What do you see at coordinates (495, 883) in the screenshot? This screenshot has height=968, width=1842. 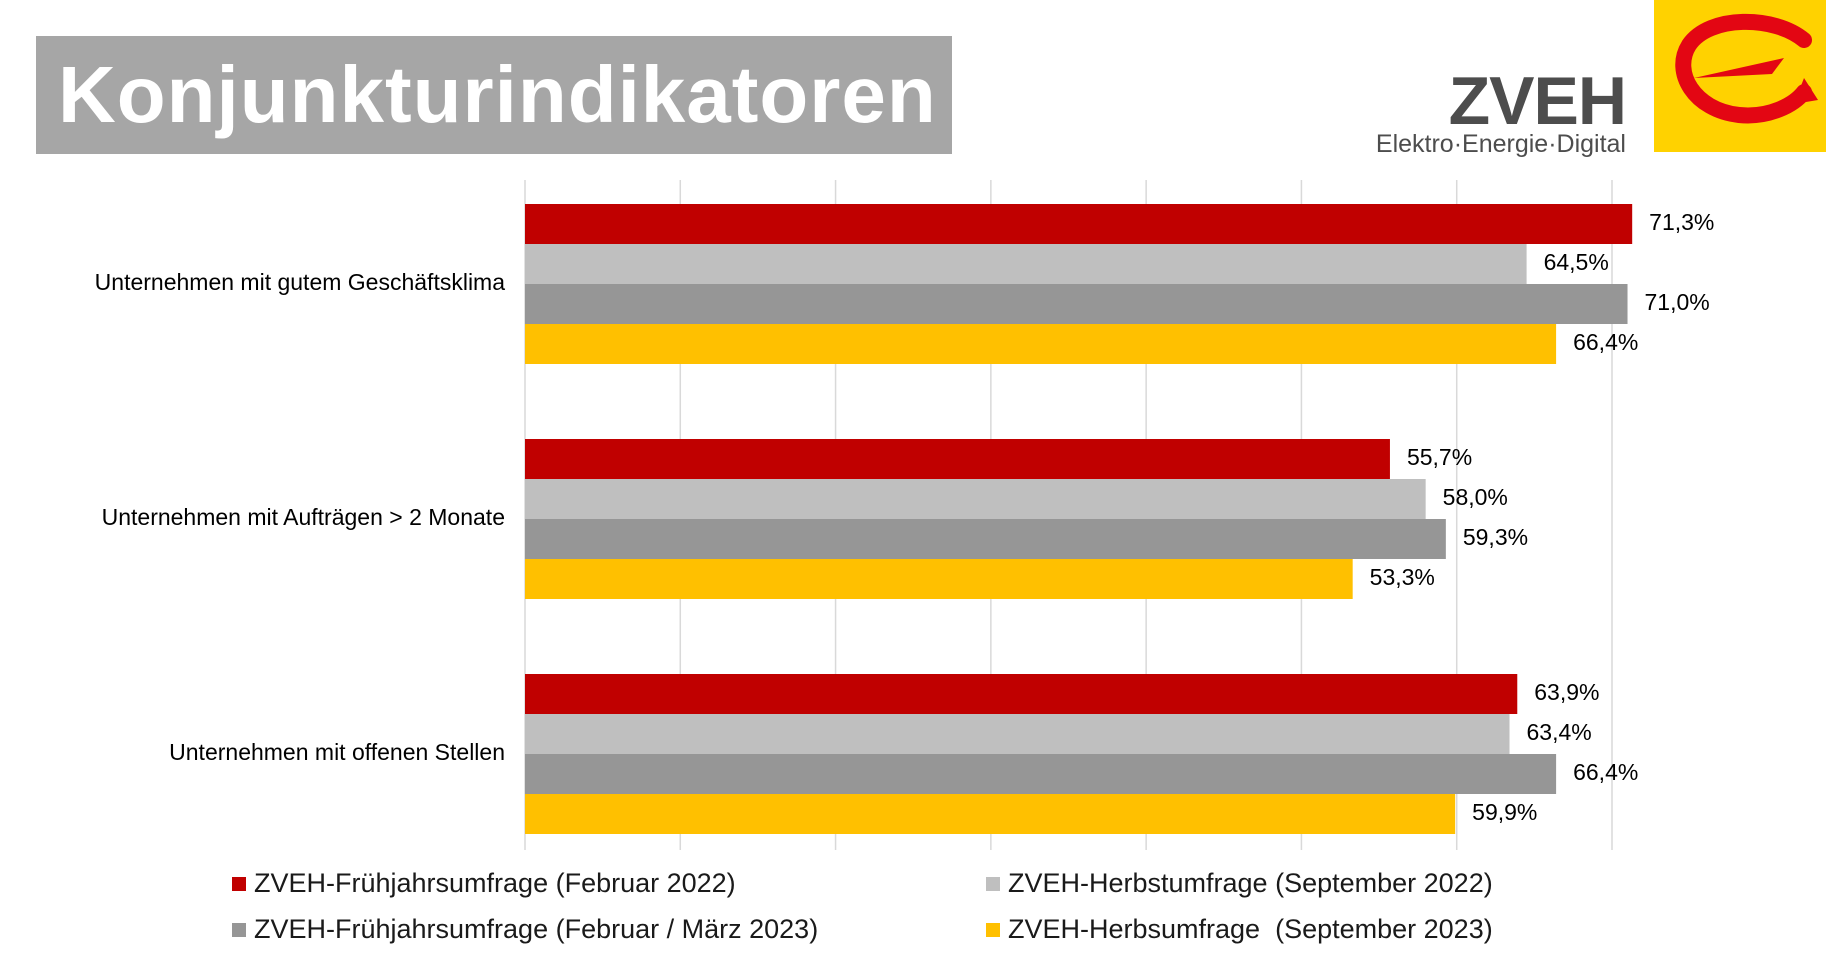 I see `legend-label: ZVEH-Frühjahrsumfrage (Februar 2022)` at bounding box center [495, 883].